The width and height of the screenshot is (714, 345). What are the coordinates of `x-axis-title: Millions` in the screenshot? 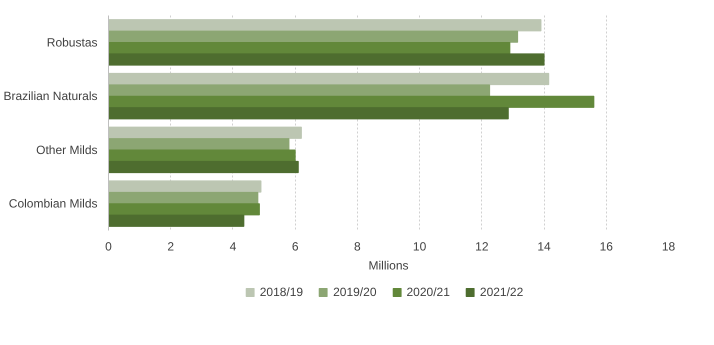 It's located at (388, 265).